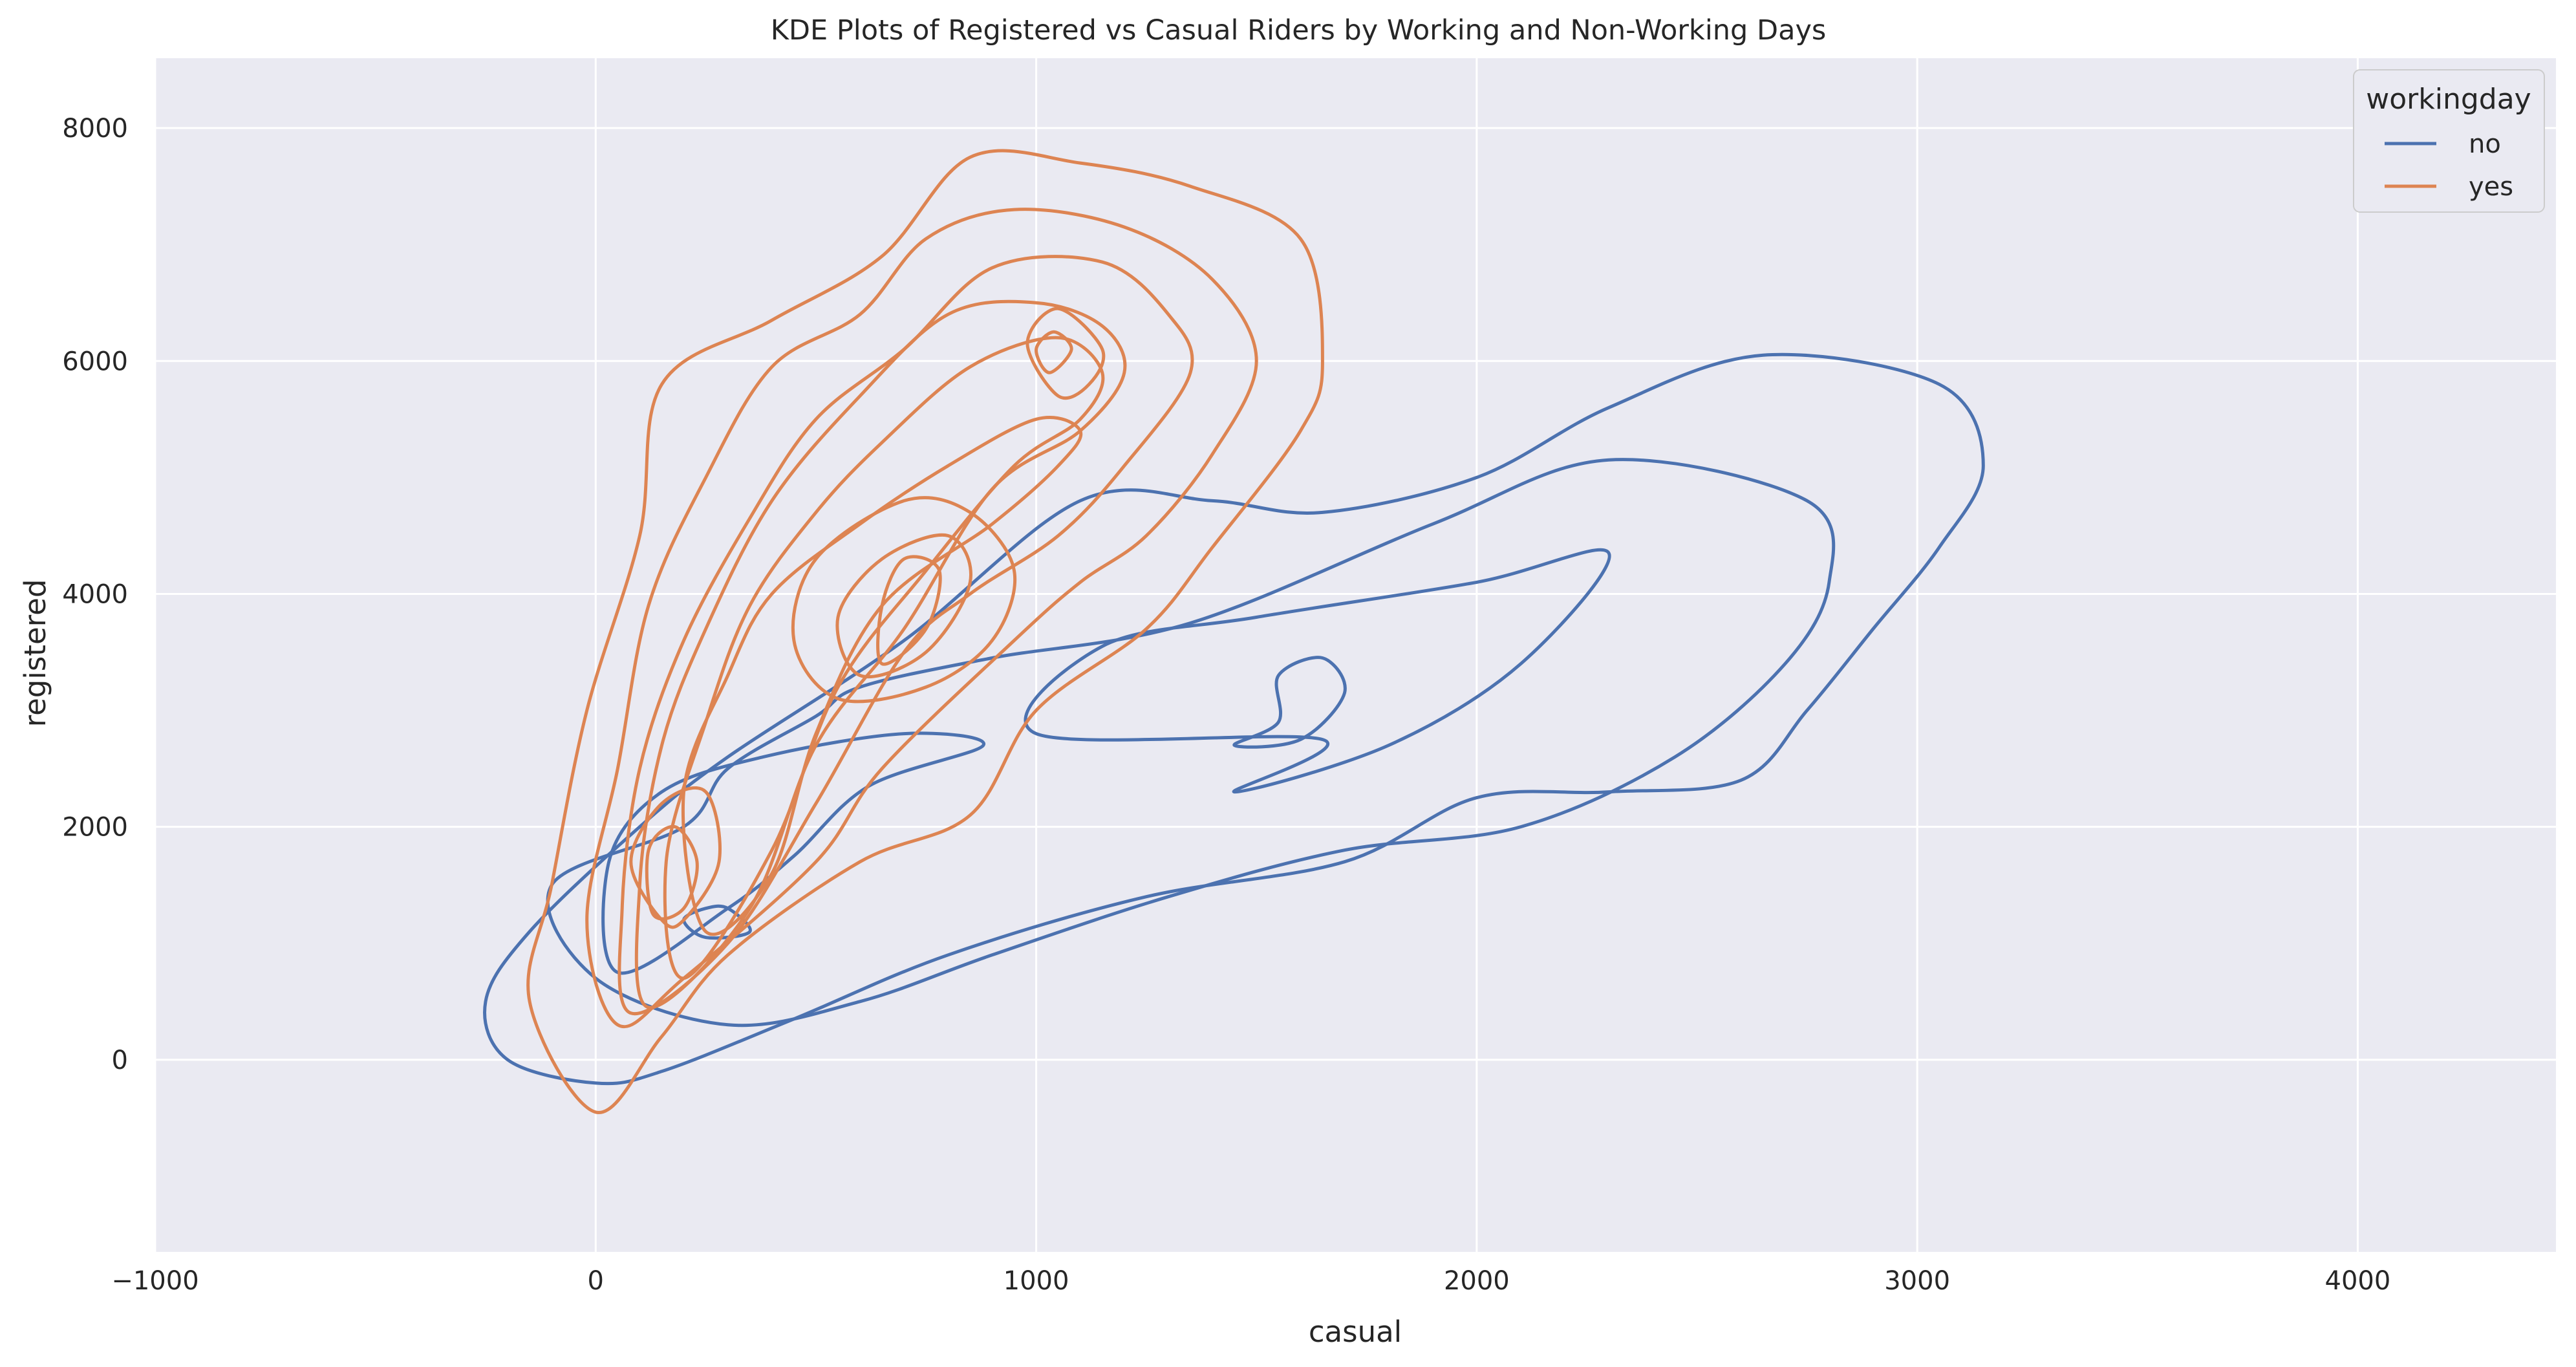  I want to click on legend-frame, so click(2449, 141).